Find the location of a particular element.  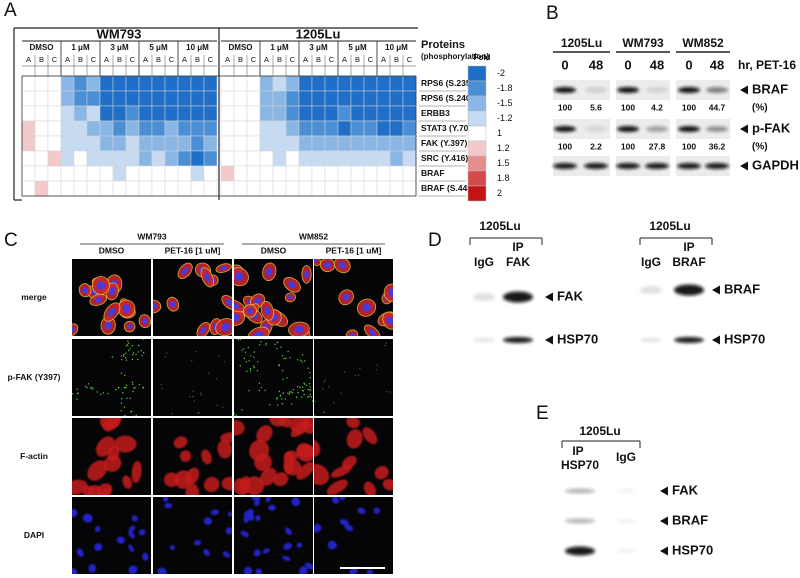

label: 1.8 is located at coordinates (503, 178).